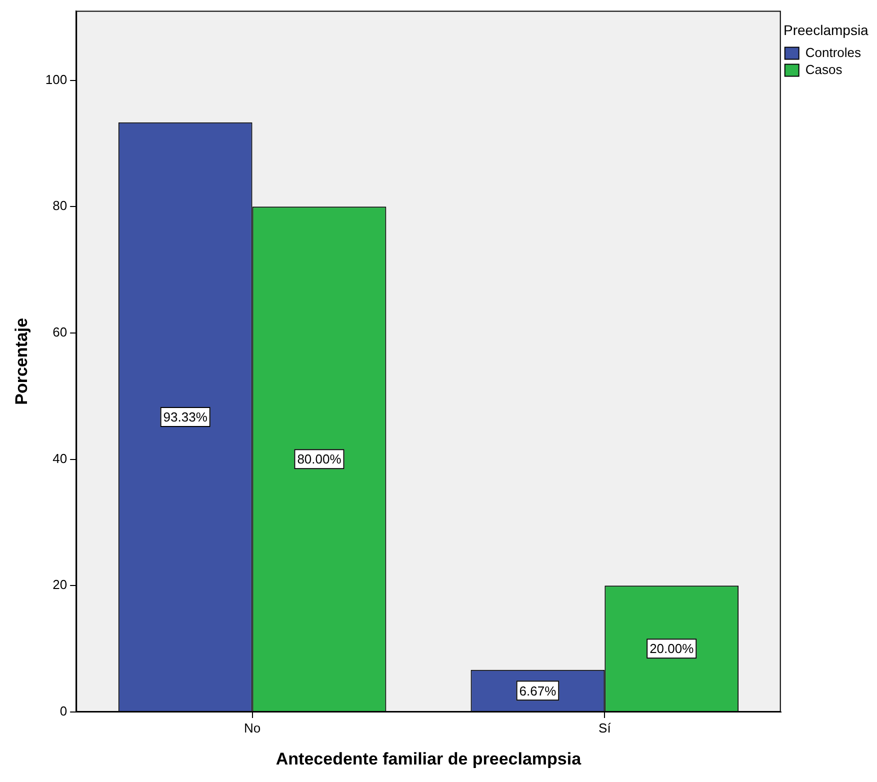  What do you see at coordinates (60, 332) in the screenshot?
I see `y-tick-label: 60` at bounding box center [60, 332].